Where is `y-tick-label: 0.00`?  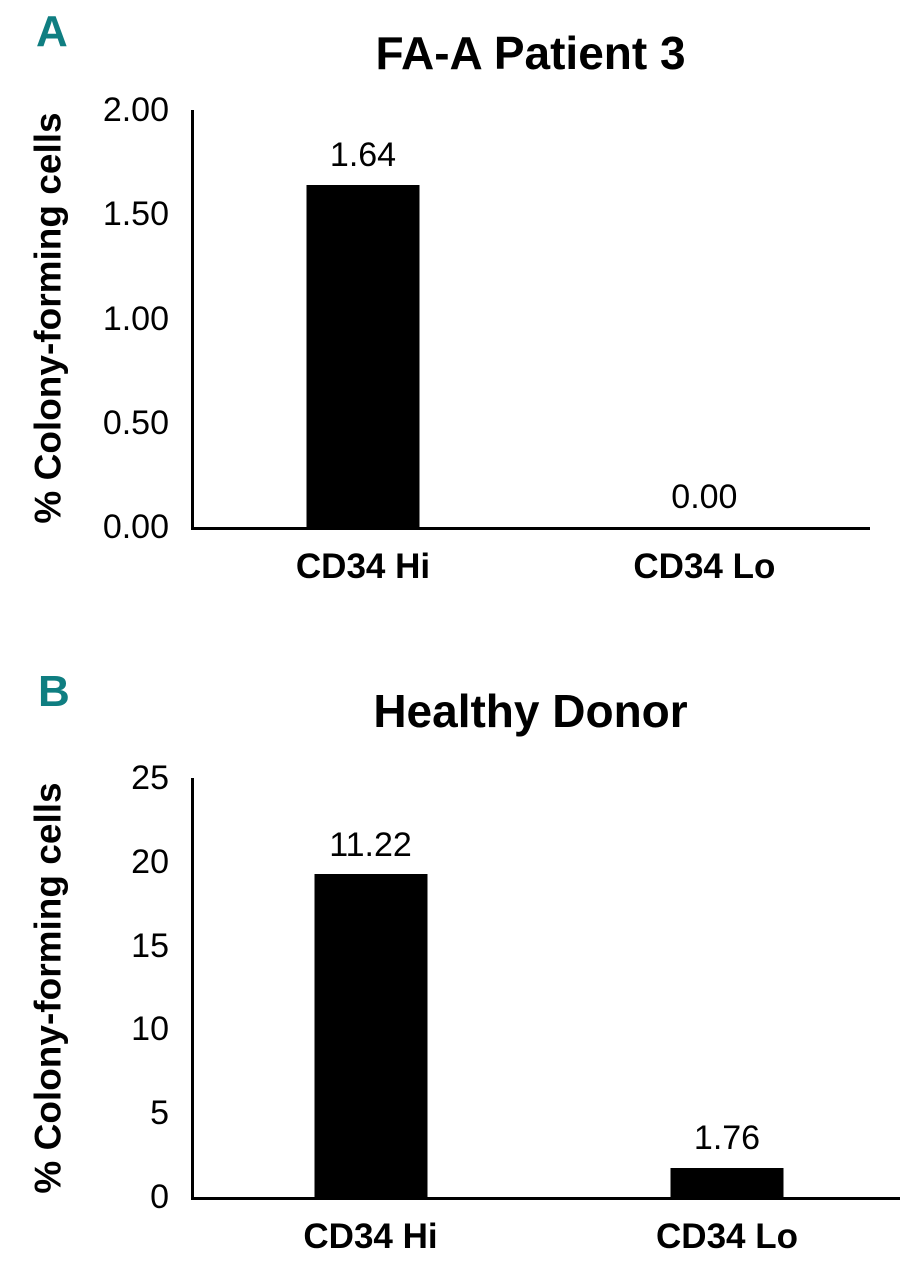
y-tick-label: 0.00 is located at coordinates (135, 527).